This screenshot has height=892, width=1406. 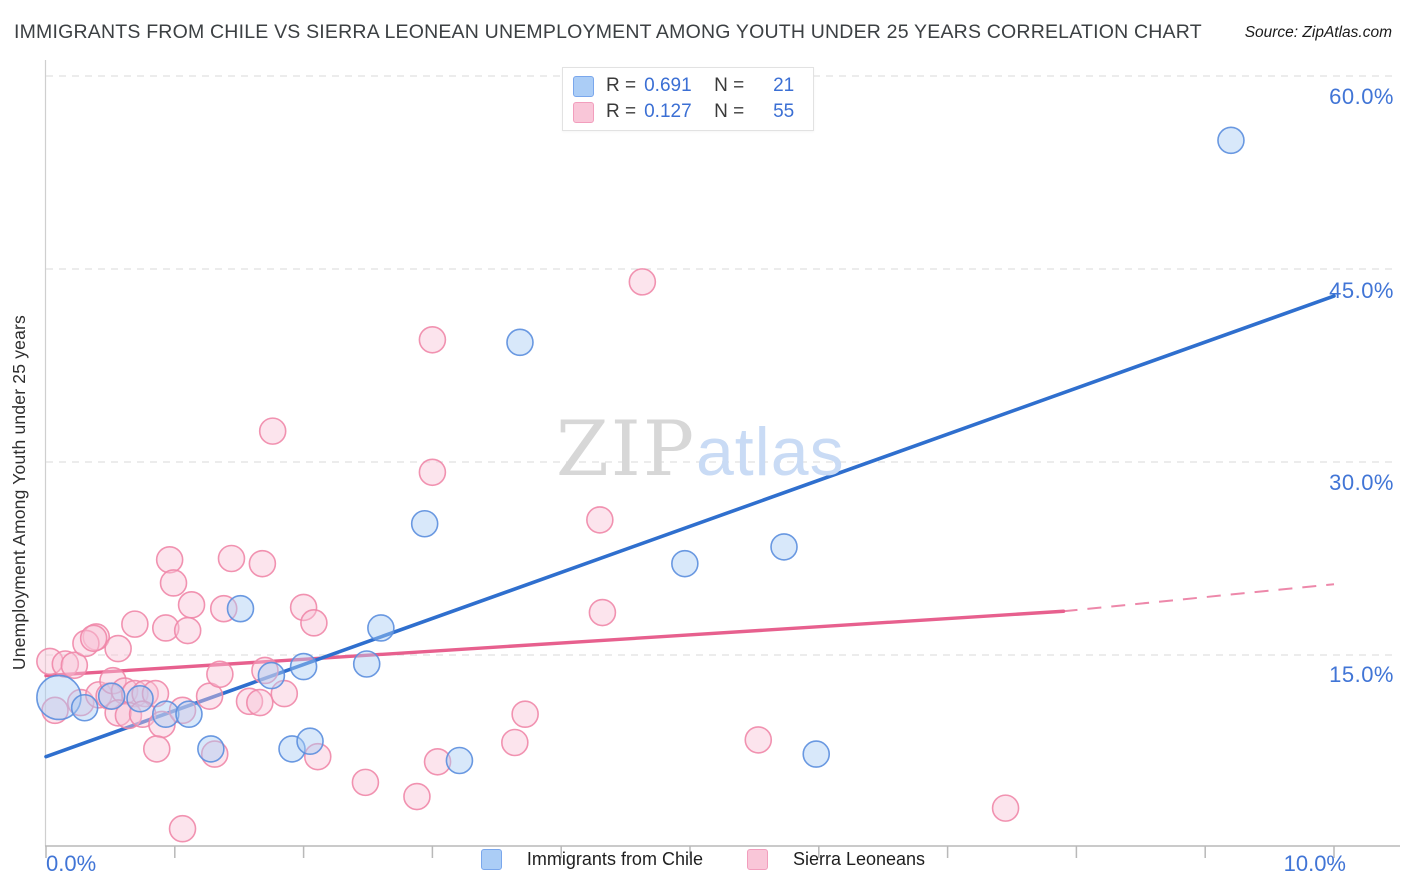 I want to click on y-axis-tick-30: 30.0%, so click(x=1361, y=482).